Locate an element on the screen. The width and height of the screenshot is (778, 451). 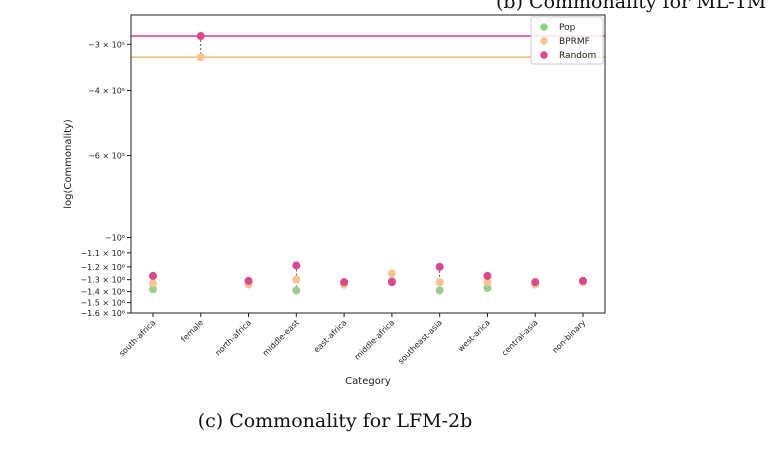
y-tick-label: −1.2 × 10⁶ is located at coordinates (102, 267).